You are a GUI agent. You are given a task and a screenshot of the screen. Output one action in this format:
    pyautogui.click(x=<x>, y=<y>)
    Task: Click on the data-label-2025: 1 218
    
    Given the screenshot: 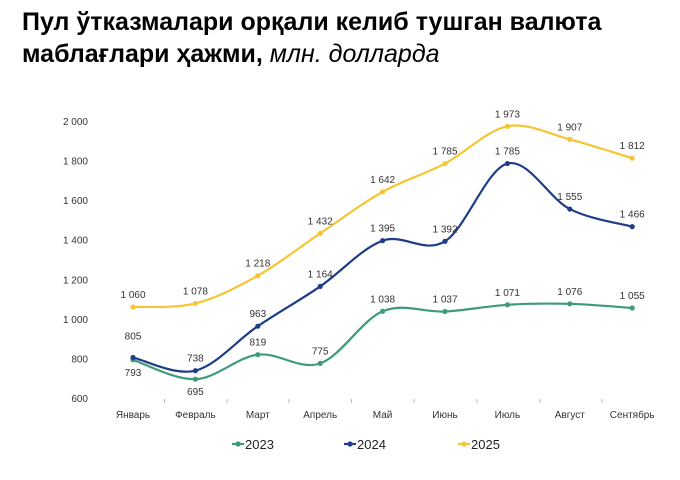 What is the action you would take?
    pyautogui.click(x=257, y=264)
    